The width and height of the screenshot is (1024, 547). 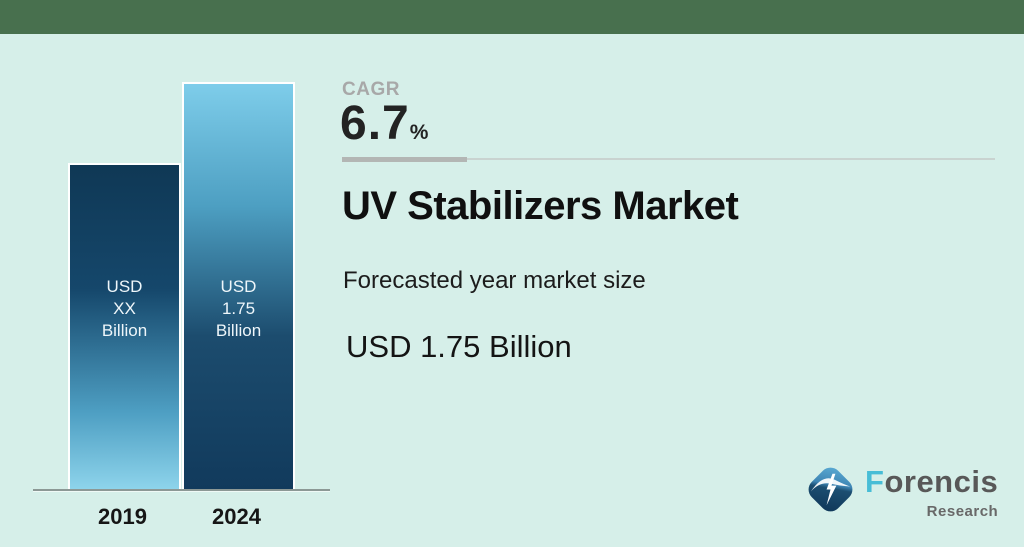 I want to click on x-axis-line, so click(x=181, y=490).